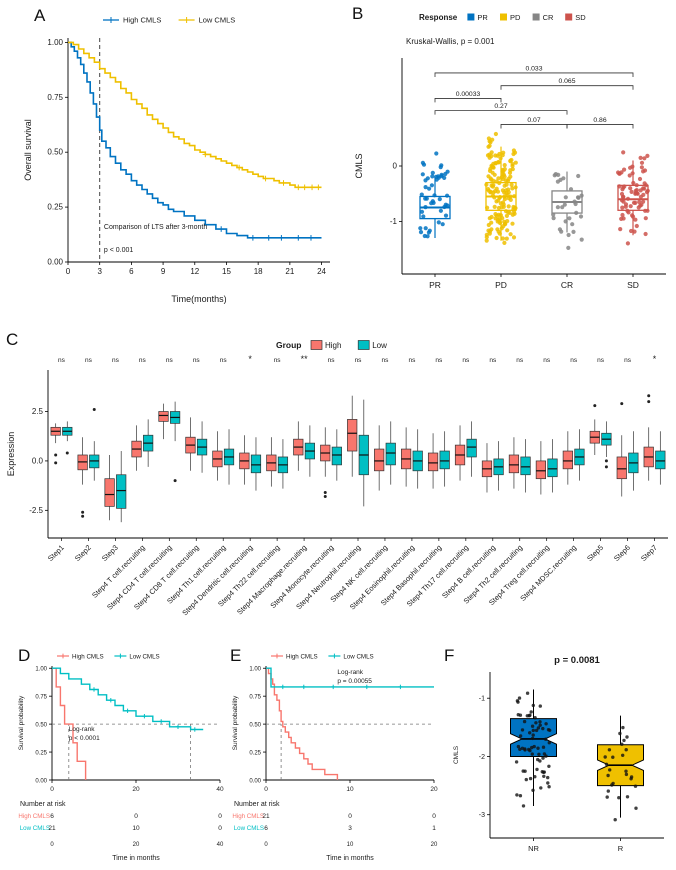 Image resolution: width=676 pixels, height=870 pixels. Describe the element at coordinates (28, 150) in the screenshot. I see `svg-text: Overall survival` at that location.